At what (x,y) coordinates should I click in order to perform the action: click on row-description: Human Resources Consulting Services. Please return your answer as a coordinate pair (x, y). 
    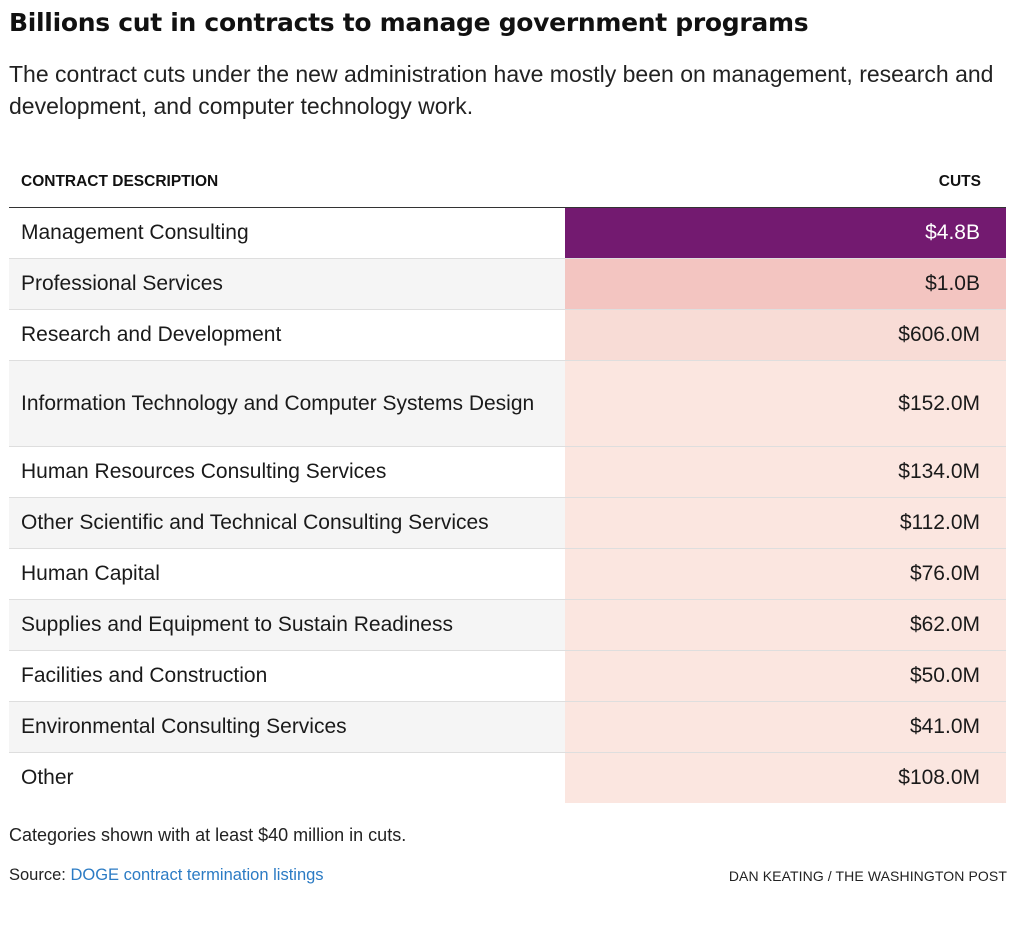
    Looking at the image, I should click on (204, 471).